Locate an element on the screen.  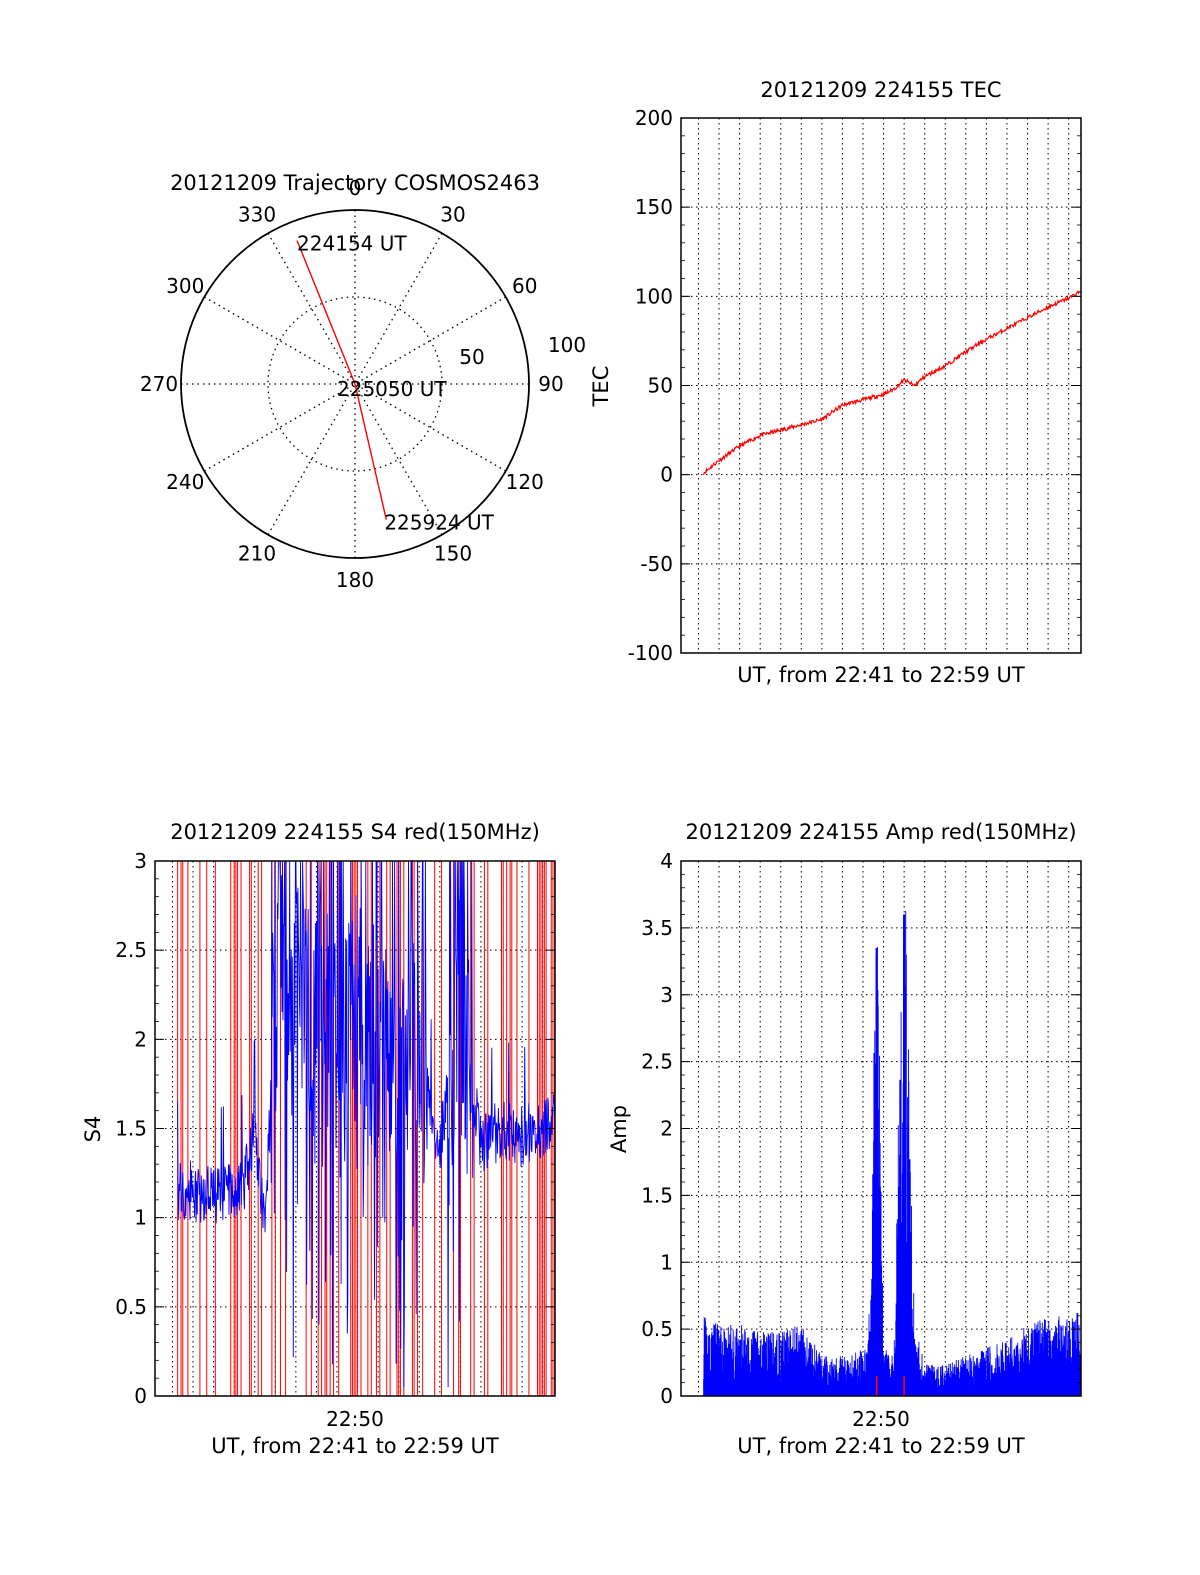
tec-y-label: TEC is located at coordinates (601, 387).